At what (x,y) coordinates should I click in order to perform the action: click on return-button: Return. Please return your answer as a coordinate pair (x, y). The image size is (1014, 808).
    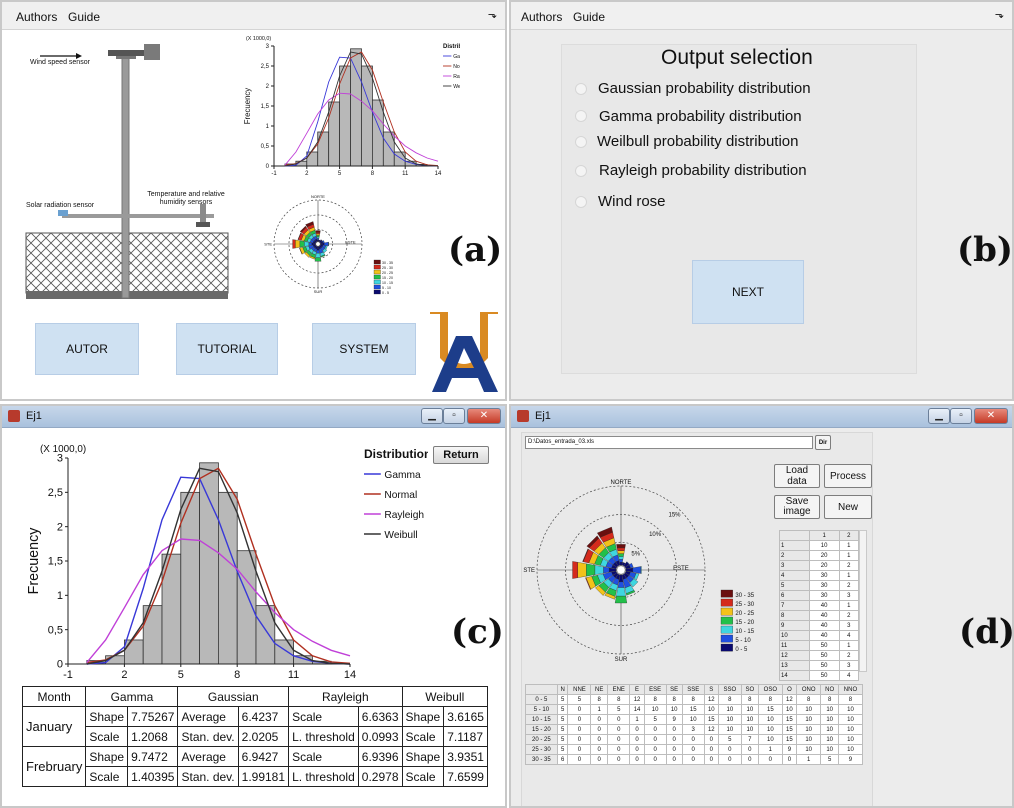
    Looking at the image, I should click on (461, 455).